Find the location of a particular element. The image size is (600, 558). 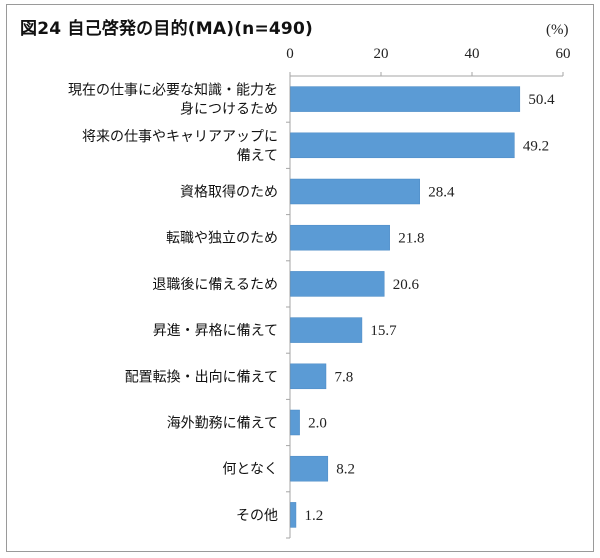

x-tick-label: 40 is located at coordinates (472, 54).